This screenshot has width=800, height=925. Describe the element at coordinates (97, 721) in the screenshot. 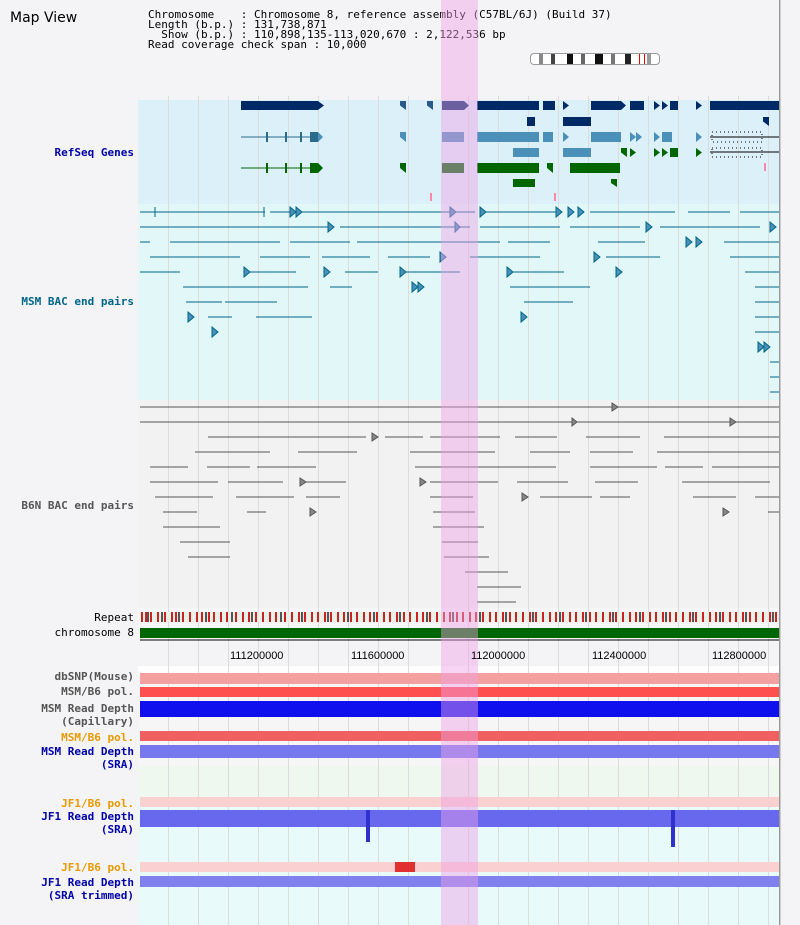

I see `track-label-capillary: (Capillary)` at that location.